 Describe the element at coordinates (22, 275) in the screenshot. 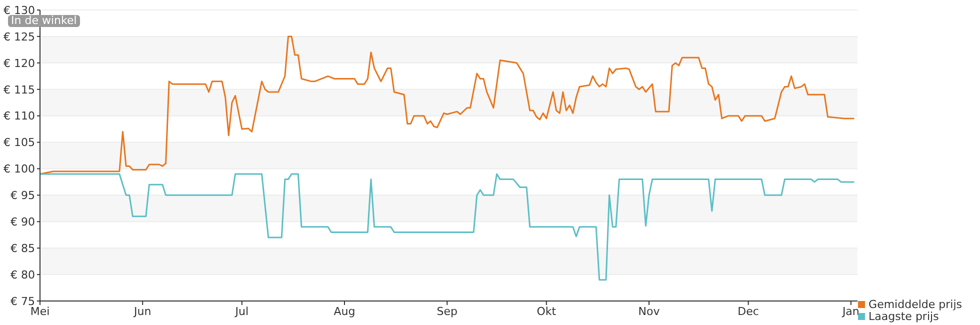

I see `y-tick-label: € 80` at that location.